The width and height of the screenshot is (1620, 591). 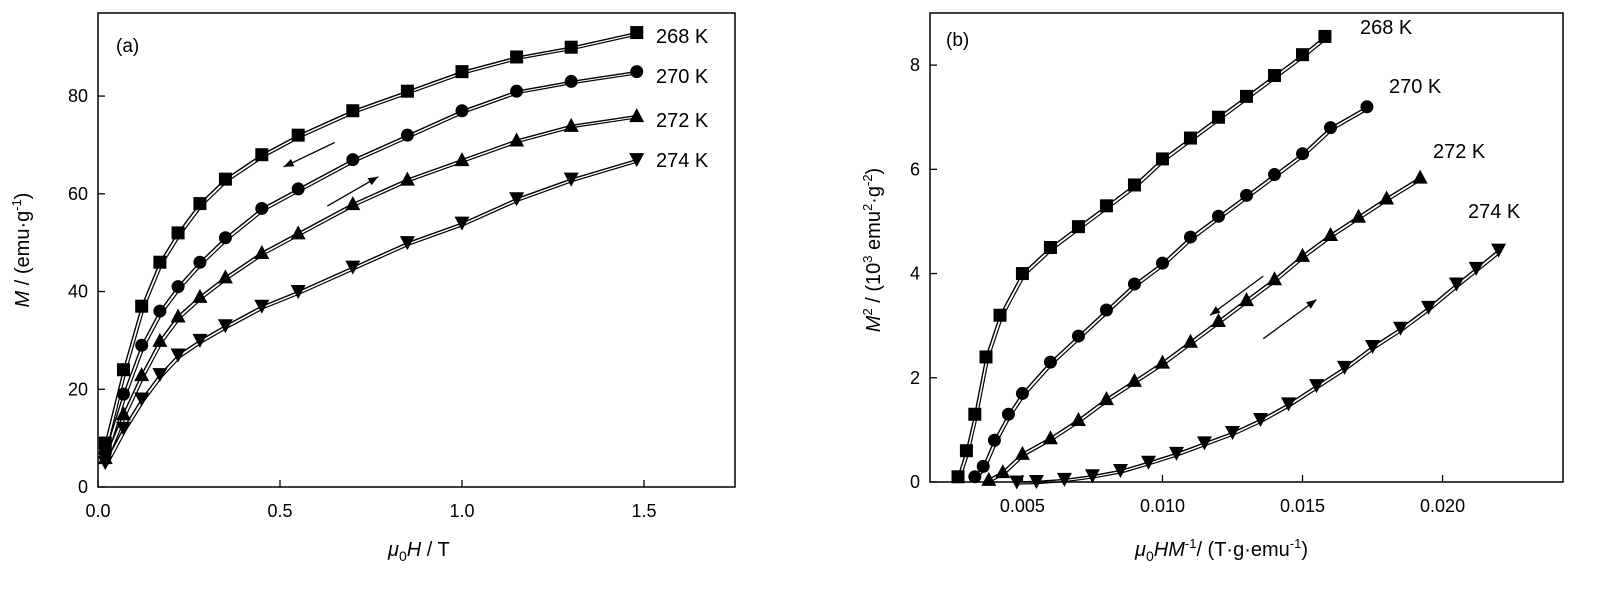 What do you see at coordinates (1442, 506) in the screenshot?
I see `x-tick-label: 0.020` at bounding box center [1442, 506].